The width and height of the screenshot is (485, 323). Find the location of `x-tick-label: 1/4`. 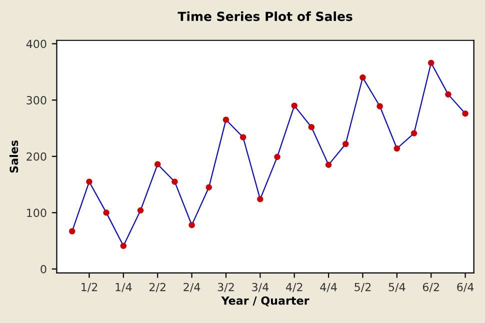

x-tick-label: 1/4 is located at coordinates (124, 287).